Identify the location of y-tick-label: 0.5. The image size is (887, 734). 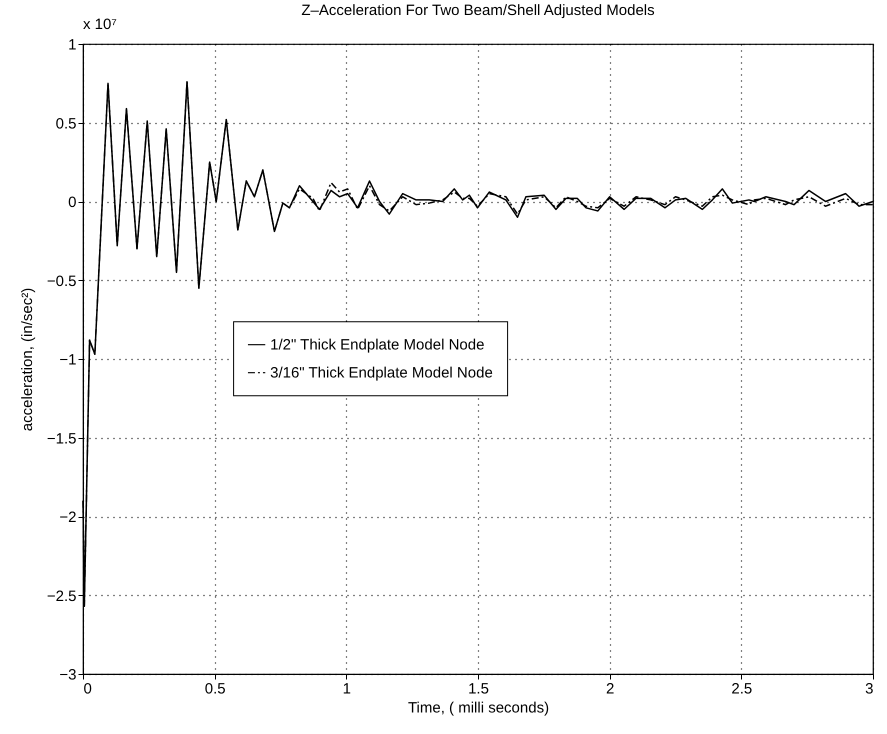
(66, 123).